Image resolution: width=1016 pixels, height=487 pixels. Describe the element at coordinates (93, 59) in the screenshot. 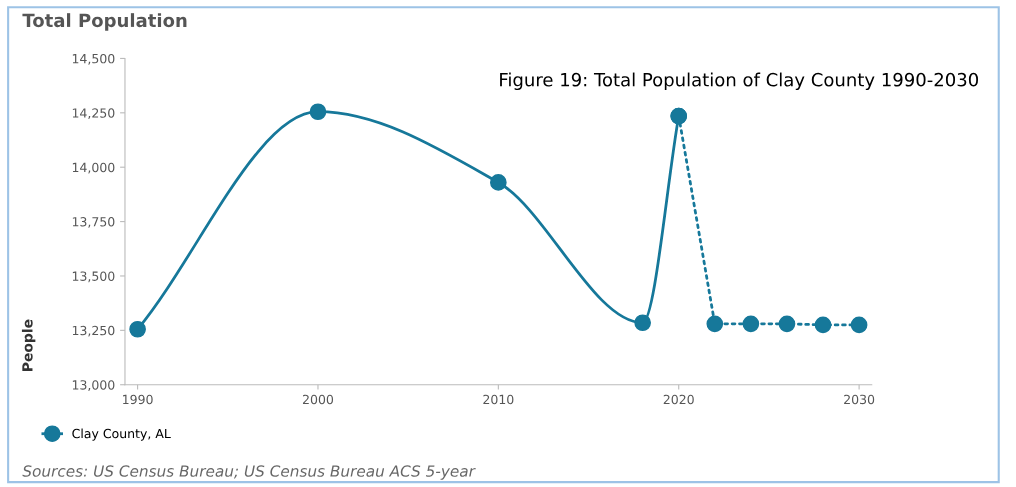

I see `y-tick-label: 14,500` at that location.